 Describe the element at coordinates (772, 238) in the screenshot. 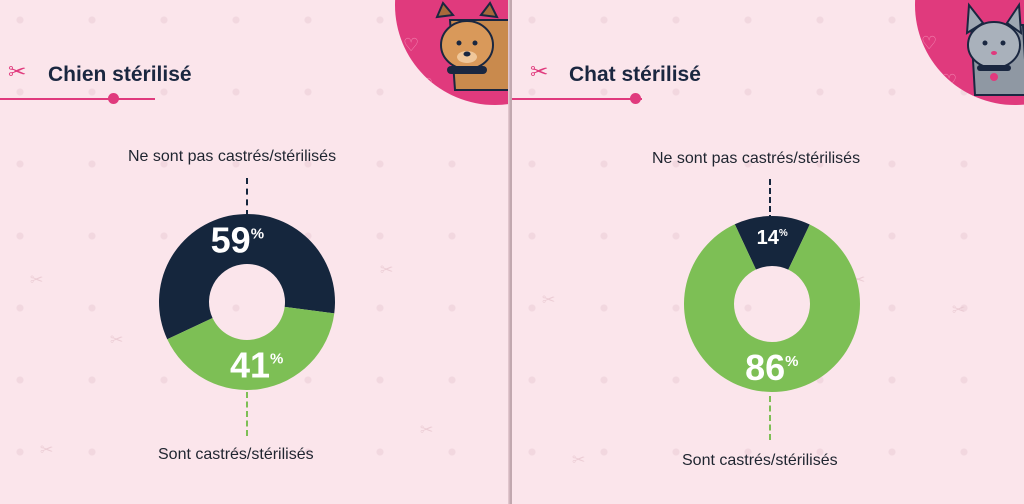

I see `label-not-sterilized: 14%` at that location.